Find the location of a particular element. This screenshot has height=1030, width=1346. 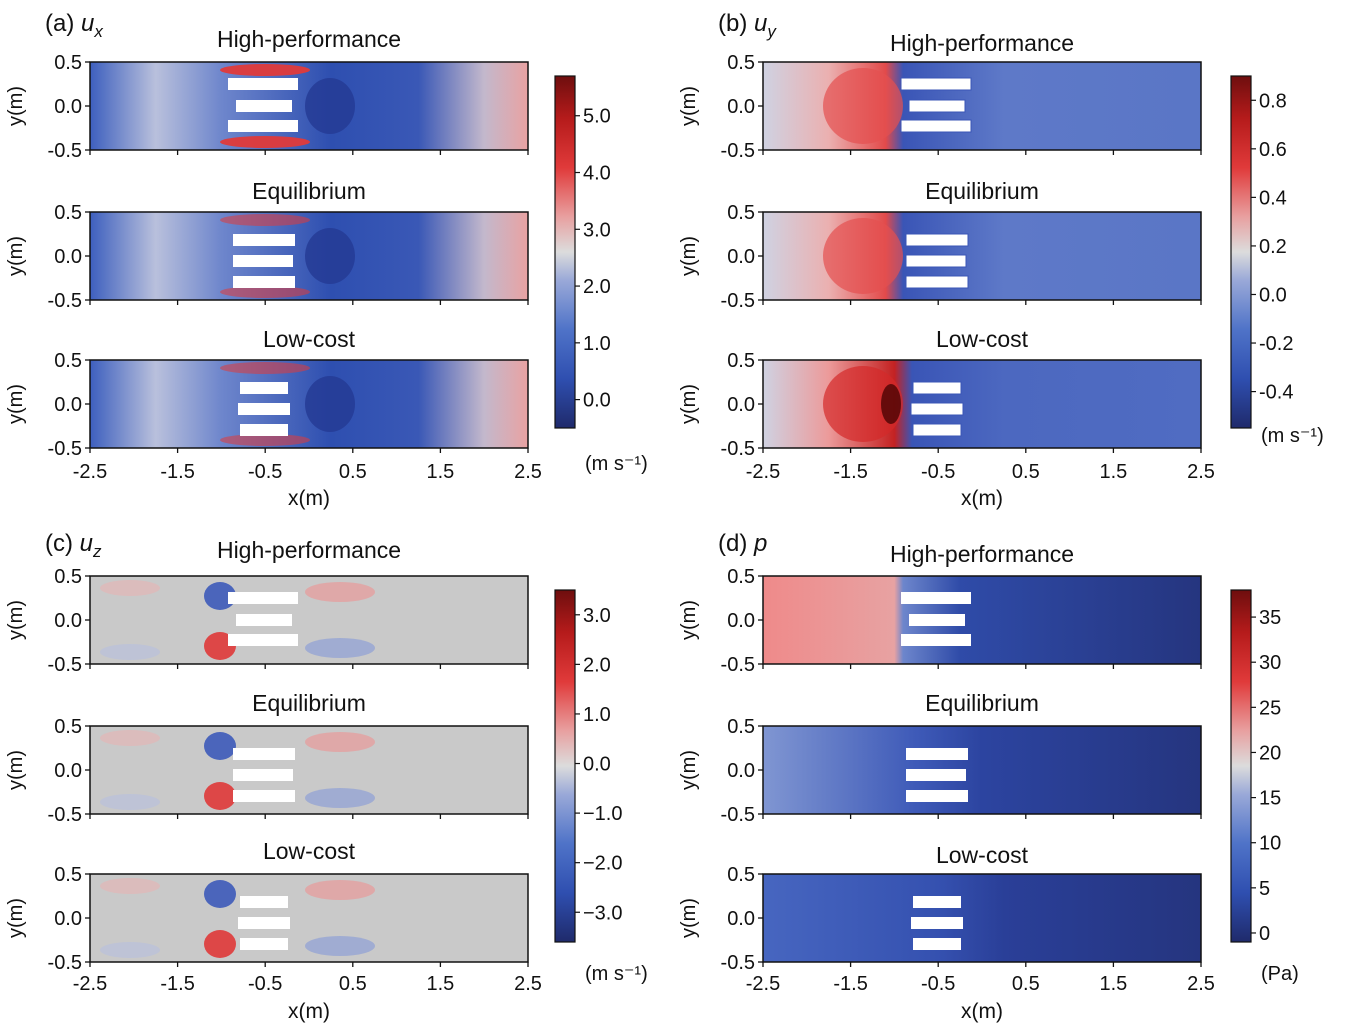

colorbar: 3.0 2.0 1.0 0.0 −1.0 −2.0 −3.0 (m s⁻¹) is located at coordinates (601, 787).